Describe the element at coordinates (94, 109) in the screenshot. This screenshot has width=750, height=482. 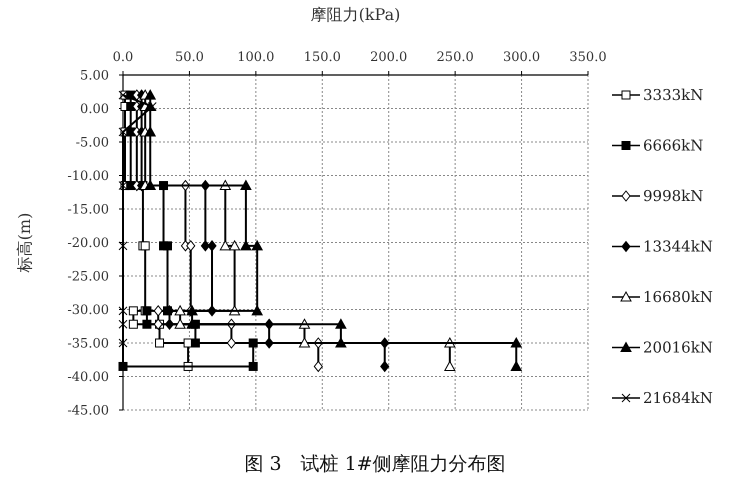
I see `y-tick-label: 0.00` at that location.